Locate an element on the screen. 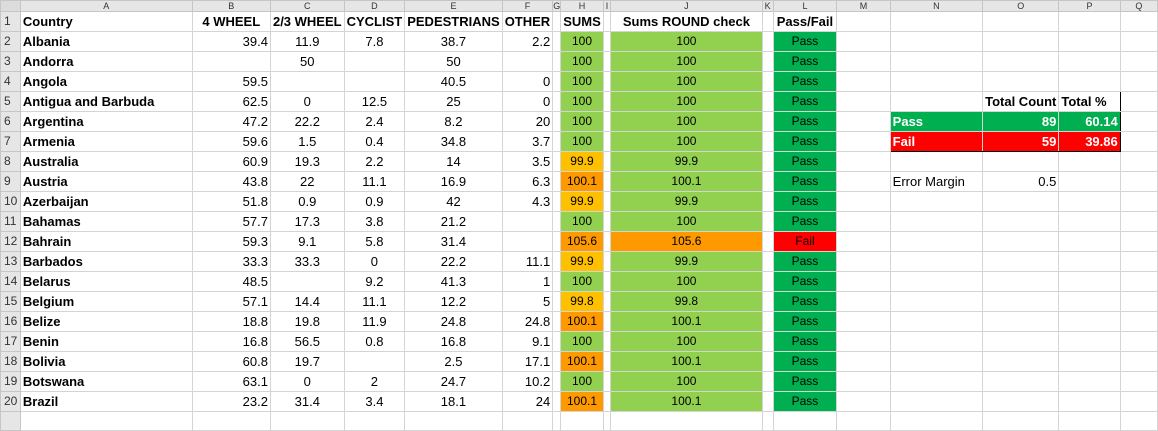  other-cell: 5 is located at coordinates (527, 301).